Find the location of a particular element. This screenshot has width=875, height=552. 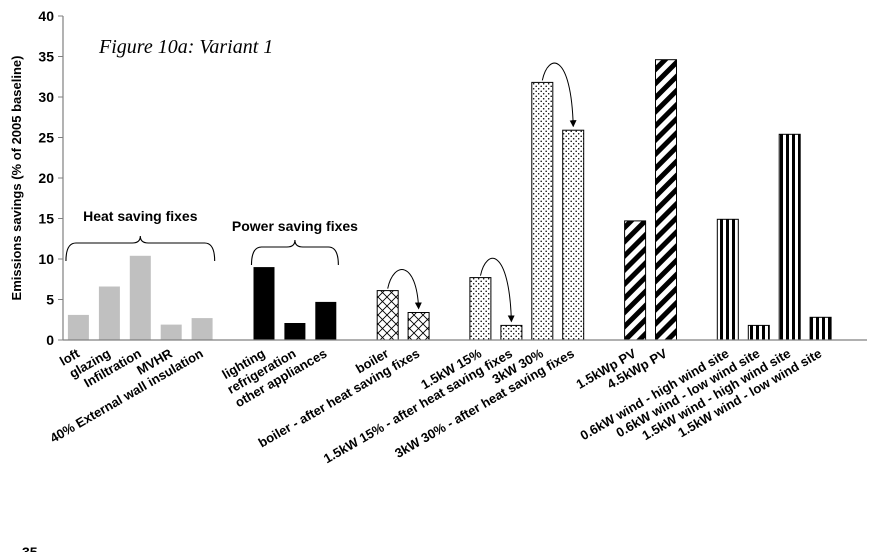

cutoff-text: 35 is located at coordinates (30, 548).